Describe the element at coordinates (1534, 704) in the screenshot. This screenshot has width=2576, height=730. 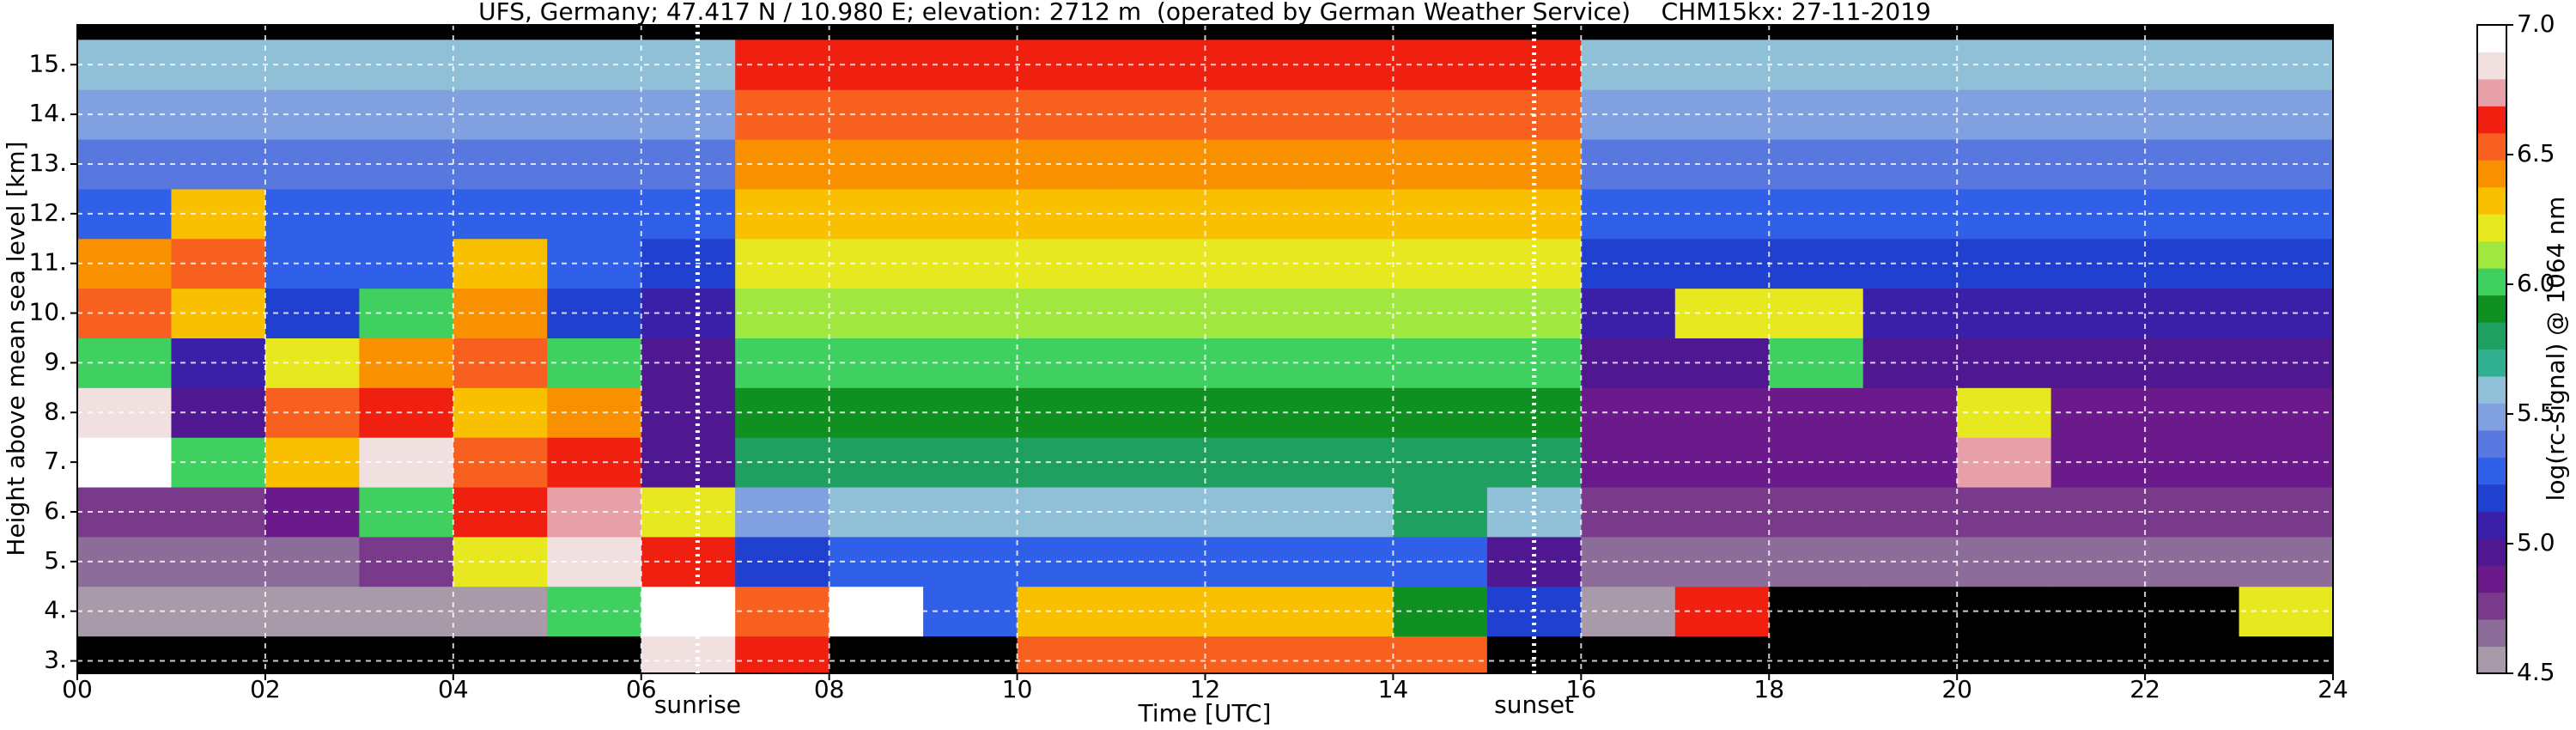
I see `annotation-label: sunset` at that location.